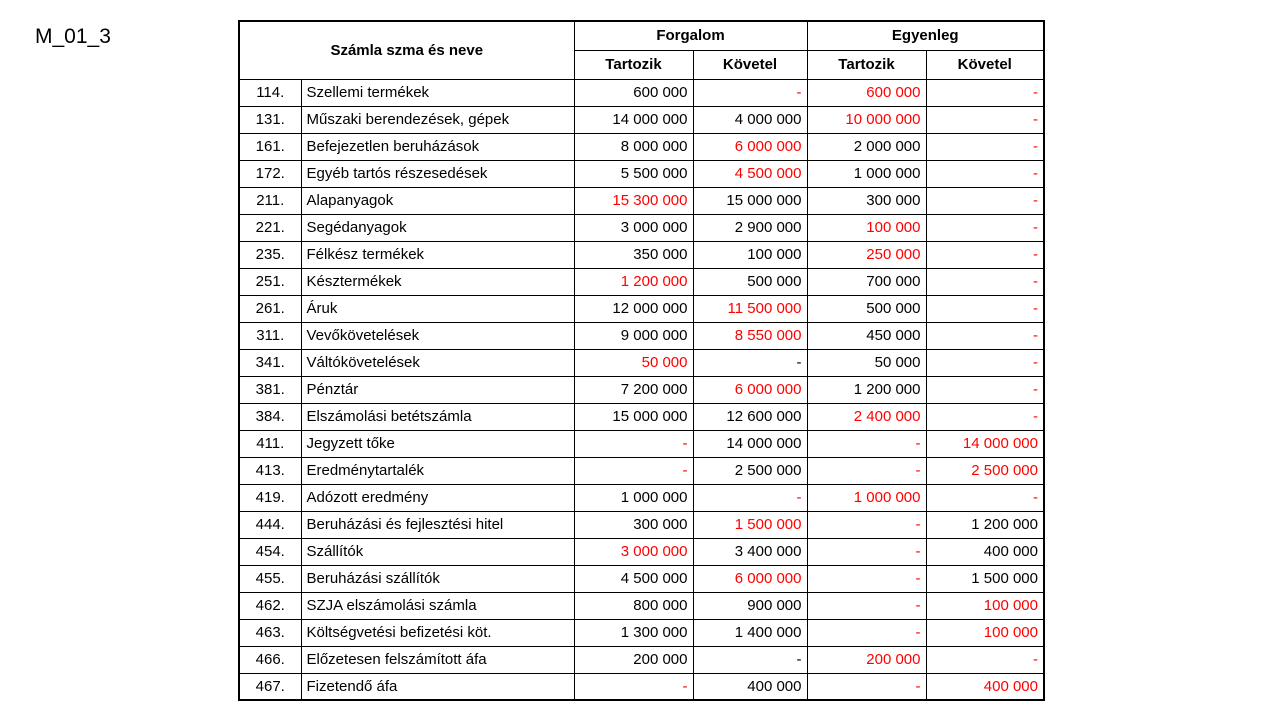 The width and height of the screenshot is (1280, 720). Describe the element at coordinates (866, 362) in the screenshot. I see `egyenleg-tartozik-cell: 50 000` at that location.